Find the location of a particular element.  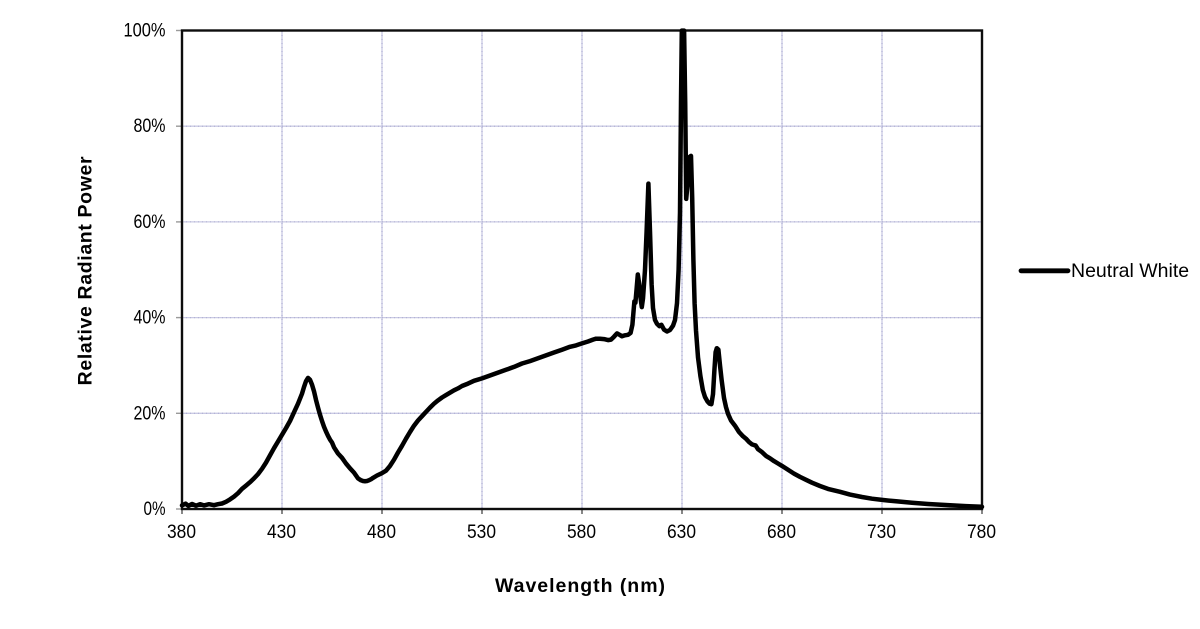

svg-text: 80% is located at coordinates (150, 126).